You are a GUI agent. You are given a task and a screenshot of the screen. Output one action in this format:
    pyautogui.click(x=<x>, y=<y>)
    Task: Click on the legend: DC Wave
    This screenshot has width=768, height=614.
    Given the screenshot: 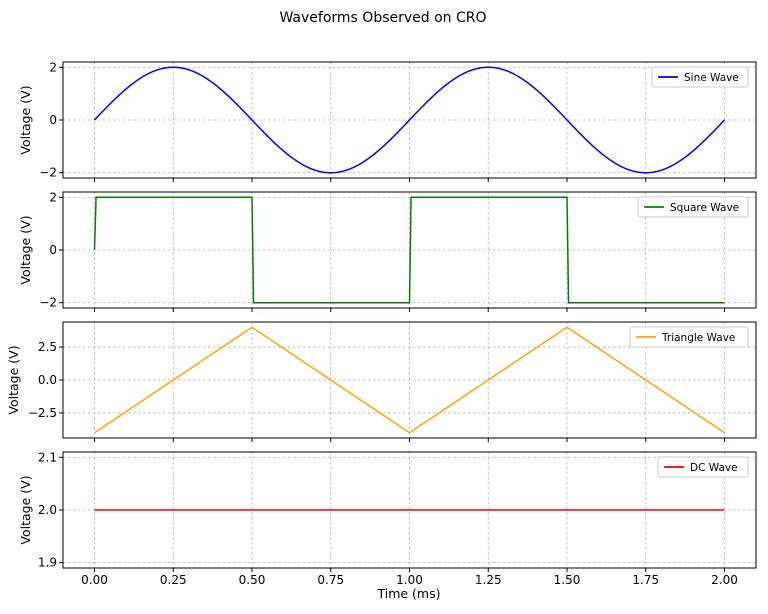 What is the action you would take?
    pyautogui.click(x=703, y=467)
    